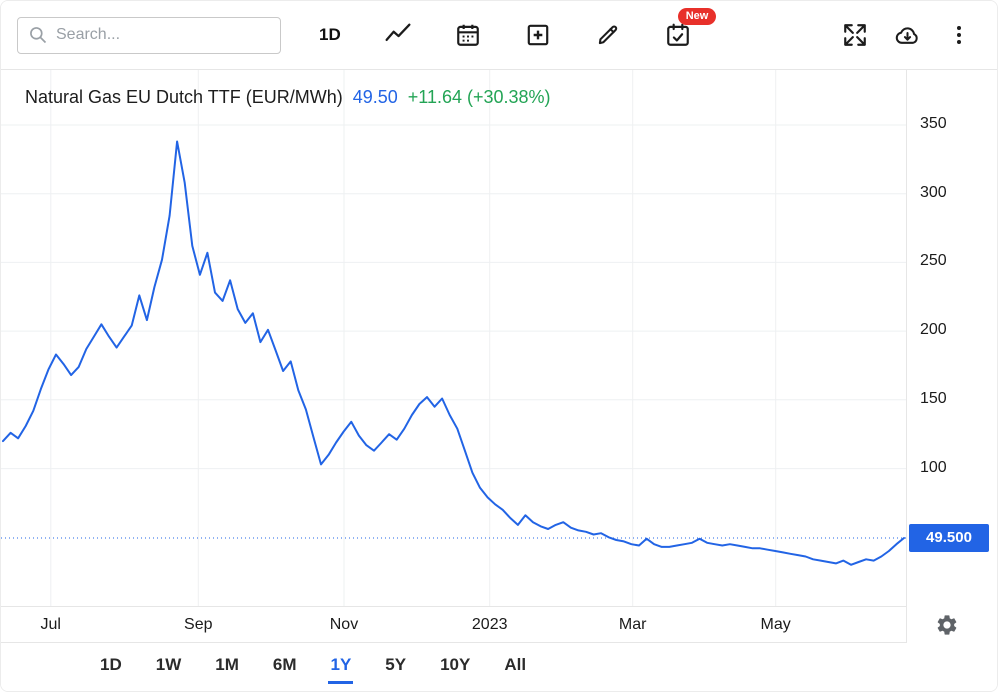 The height and width of the screenshot is (692, 998). I want to click on gear-icon, so click(949, 625).